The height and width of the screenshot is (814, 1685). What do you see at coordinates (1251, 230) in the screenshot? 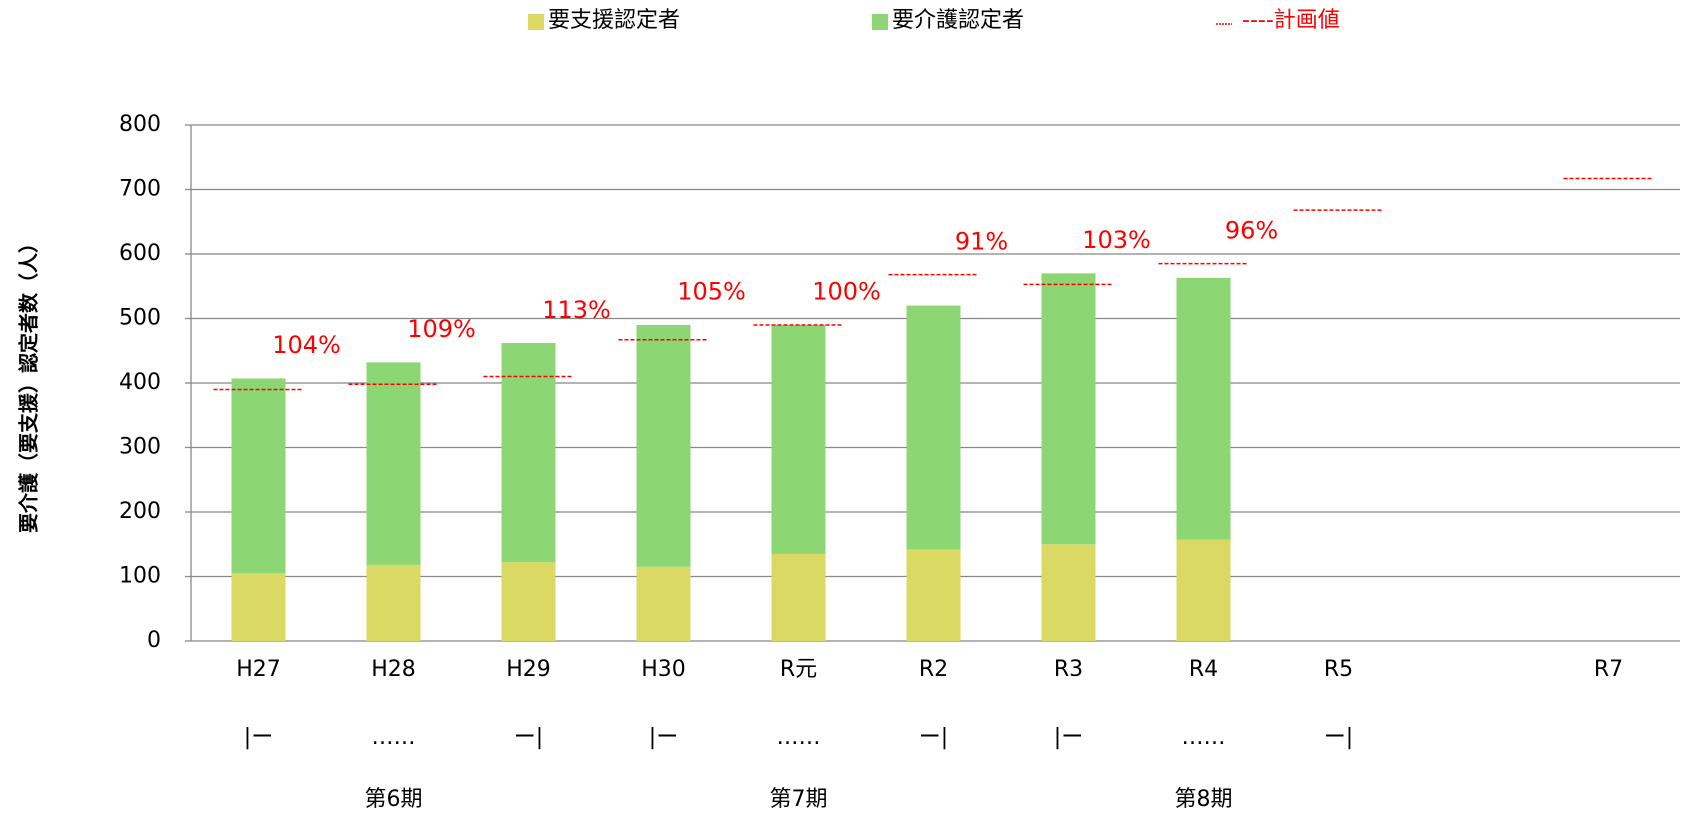
I see `ratio-label: 96%` at bounding box center [1251, 230].